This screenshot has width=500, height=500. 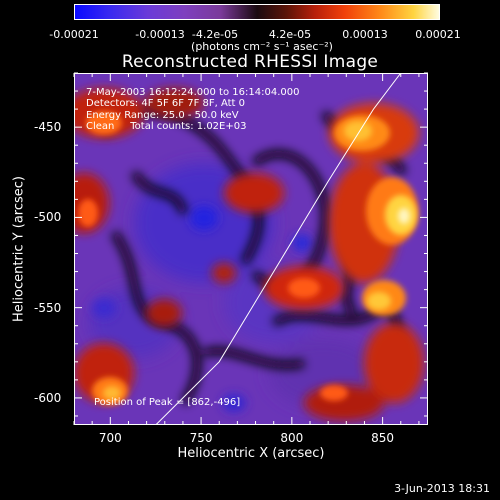 I want to click on colorbar-tick-label: -4.2e-05, so click(x=215, y=34).